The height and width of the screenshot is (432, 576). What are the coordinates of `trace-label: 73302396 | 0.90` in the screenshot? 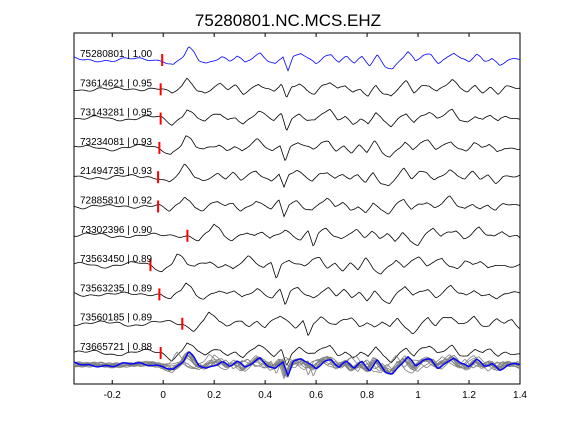 It's located at (116, 230).